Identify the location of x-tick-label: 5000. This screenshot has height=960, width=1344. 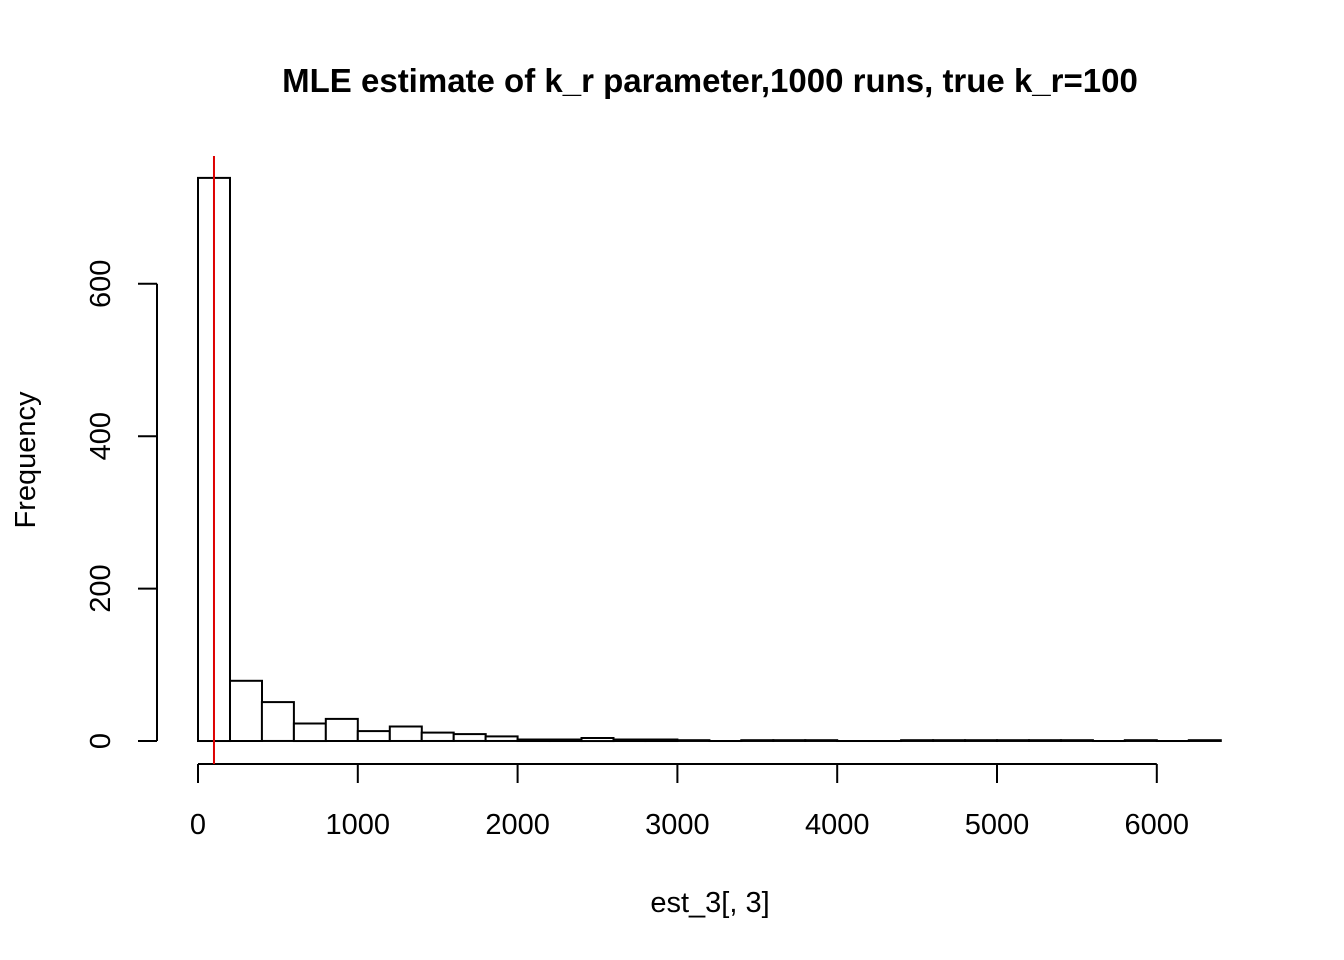
(997, 825).